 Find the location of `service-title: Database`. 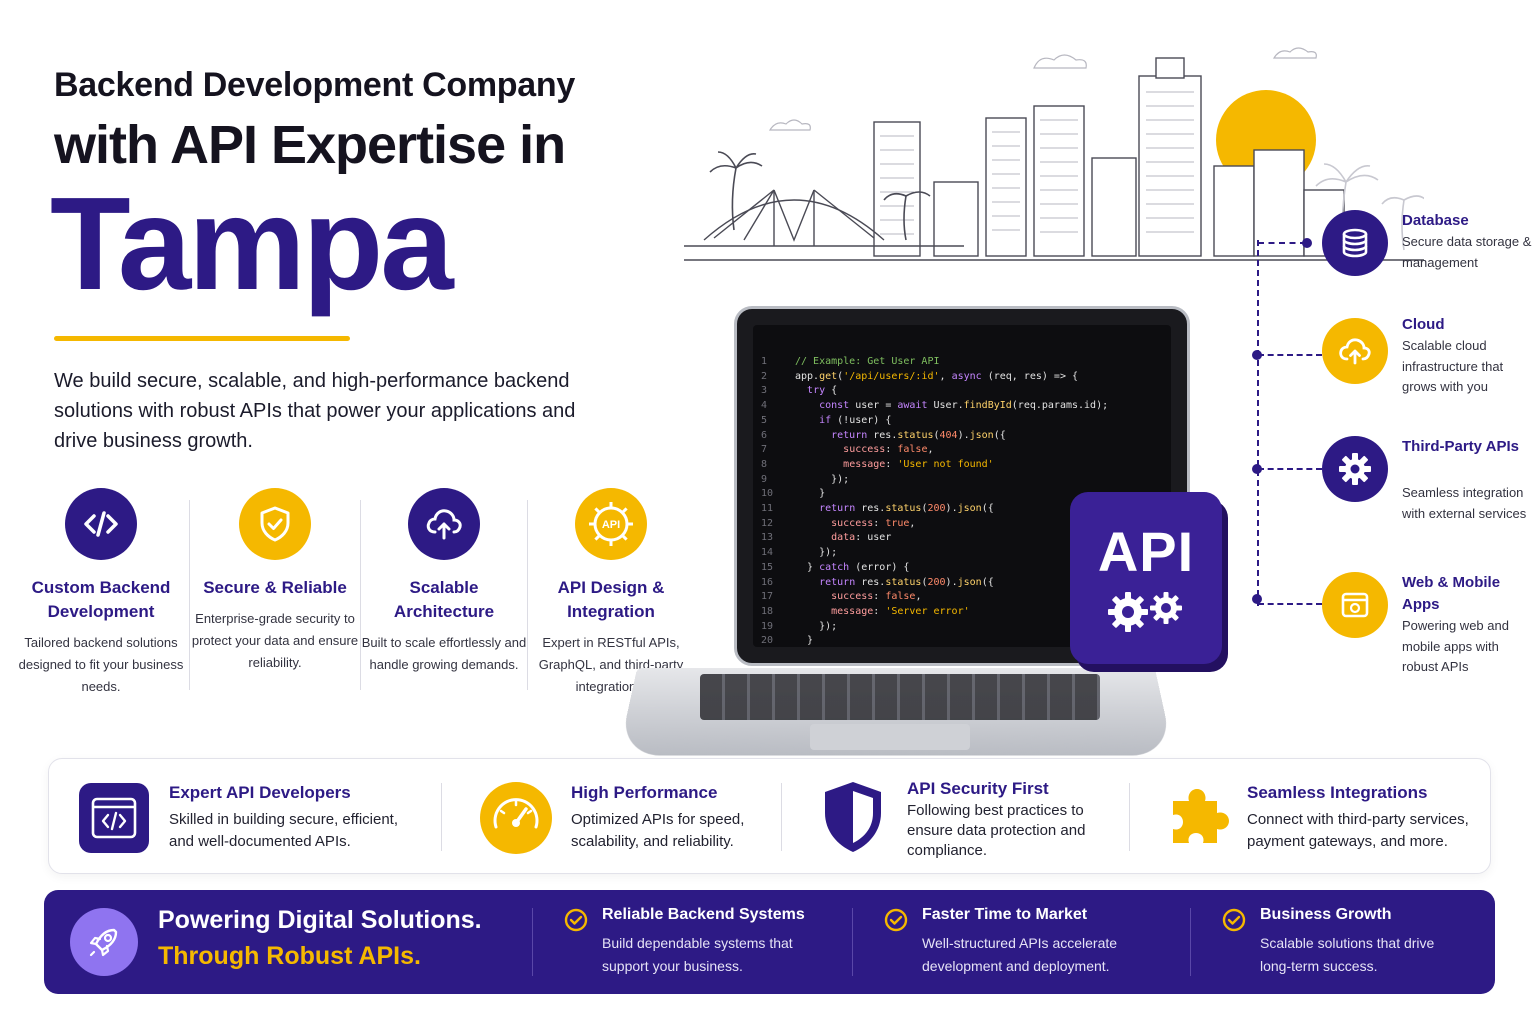

service-title: Database is located at coordinates (1467, 221).